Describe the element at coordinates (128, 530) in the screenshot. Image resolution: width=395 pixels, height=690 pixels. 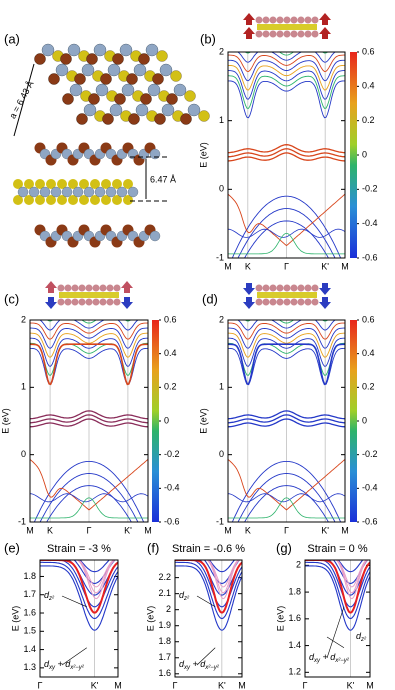
I see `x-tick-label: K'` at that location.